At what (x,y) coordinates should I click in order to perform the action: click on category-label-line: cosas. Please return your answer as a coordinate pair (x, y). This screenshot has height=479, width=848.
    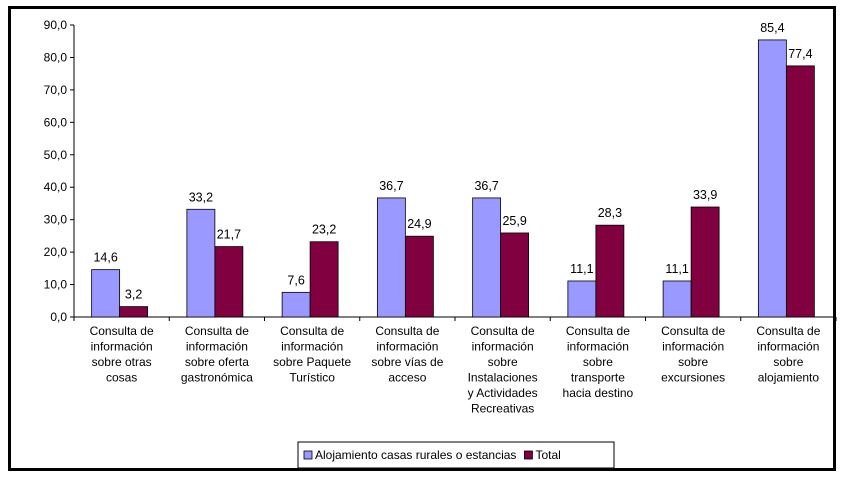
    Looking at the image, I should click on (121, 378).